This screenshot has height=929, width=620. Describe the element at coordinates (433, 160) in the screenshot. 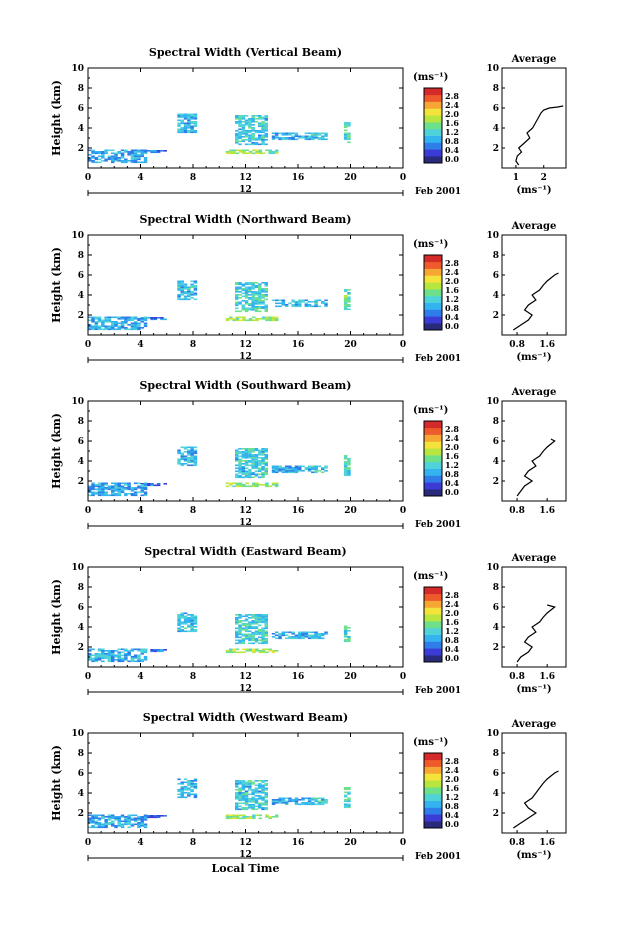

I see `colorbar-segment` at that location.